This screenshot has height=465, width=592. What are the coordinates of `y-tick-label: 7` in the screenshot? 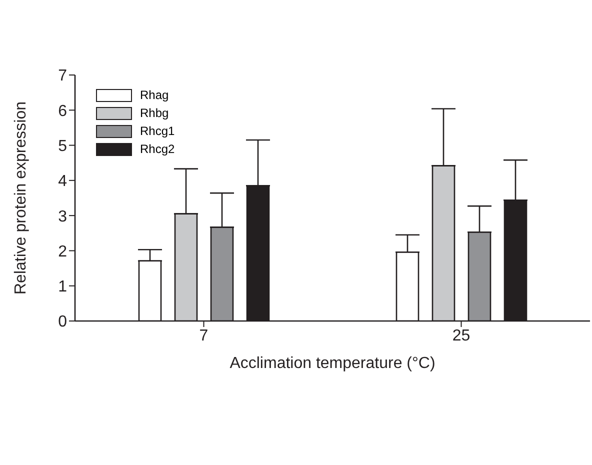 It's located at (63, 76).